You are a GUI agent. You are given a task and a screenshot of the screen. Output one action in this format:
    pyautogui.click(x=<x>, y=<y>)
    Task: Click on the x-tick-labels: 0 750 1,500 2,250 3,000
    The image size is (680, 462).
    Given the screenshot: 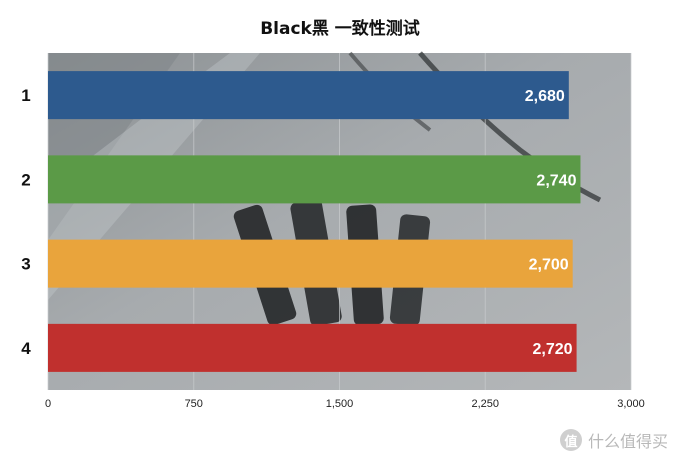 What is the action you would take?
    pyautogui.click(x=345, y=404)
    